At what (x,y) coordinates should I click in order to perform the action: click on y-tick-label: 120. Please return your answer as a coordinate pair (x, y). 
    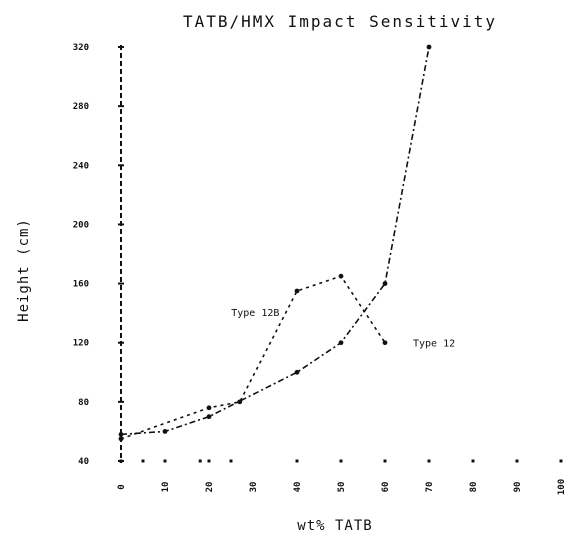
    Looking at the image, I should click on (81, 344).